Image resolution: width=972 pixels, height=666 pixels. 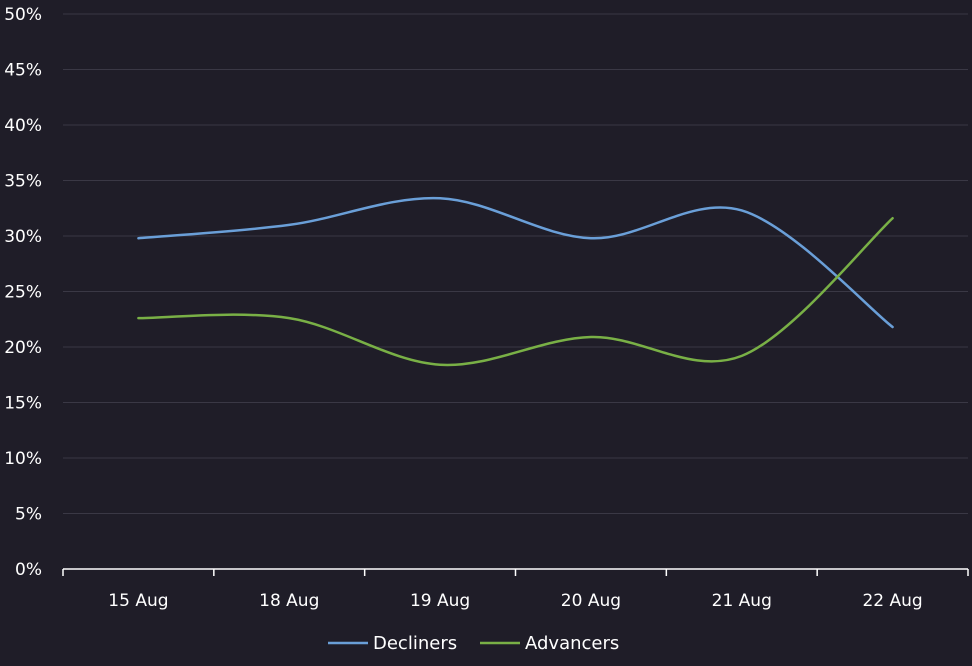 I want to click on y-tick-label: 15%, so click(x=23, y=404).